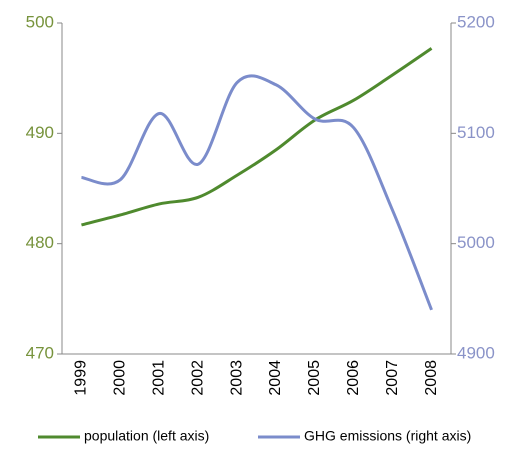 The width and height of the screenshot is (515, 457). Describe the element at coordinates (476, 242) in the screenshot. I see `y2-tick-label: 5000` at that location.